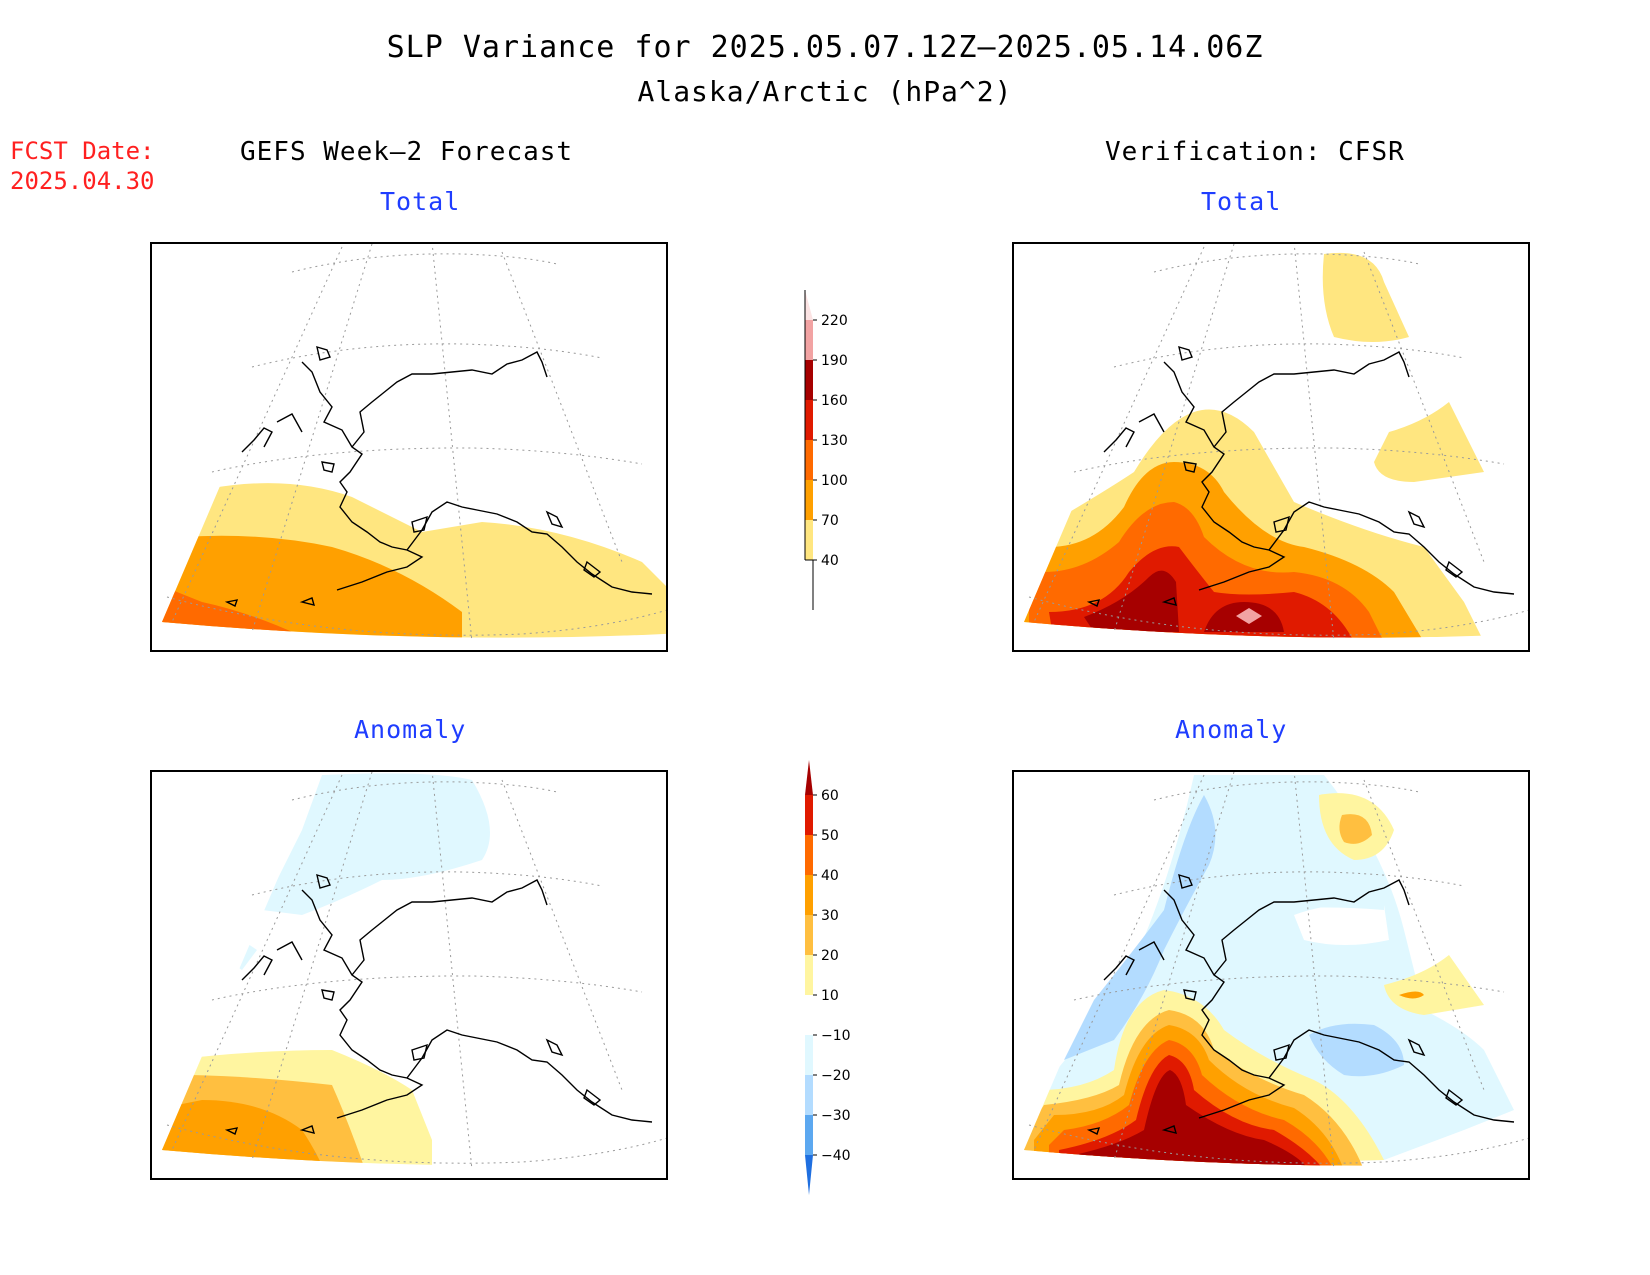 Image resolution: width=1650 pixels, height=1275 pixels. I want to click on subtitle-gefs-total: Total, so click(420, 201).